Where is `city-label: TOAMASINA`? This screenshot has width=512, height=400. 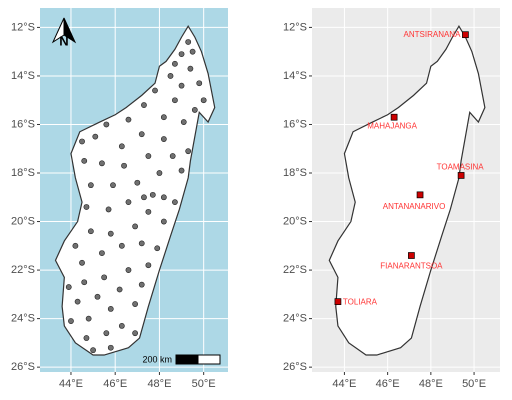 city-label: TOAMASINA is located at coordinates (461, 167).